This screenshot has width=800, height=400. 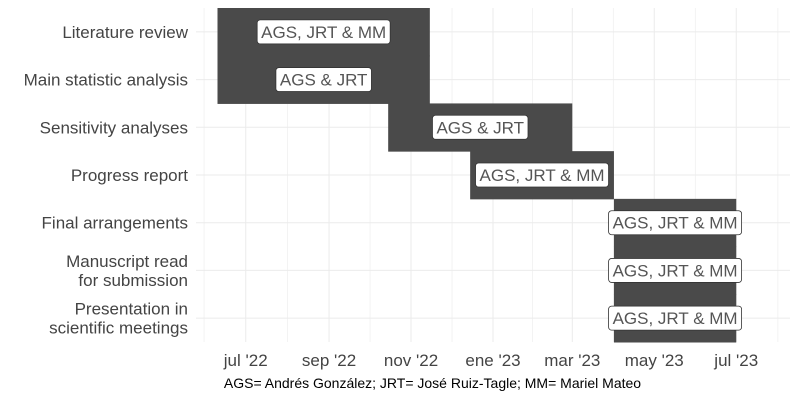 What do you see at coordinates (329, 360) in the screenshot?
I see `x-axis-tick-label: sep '22` at bounding box center [329, 360].